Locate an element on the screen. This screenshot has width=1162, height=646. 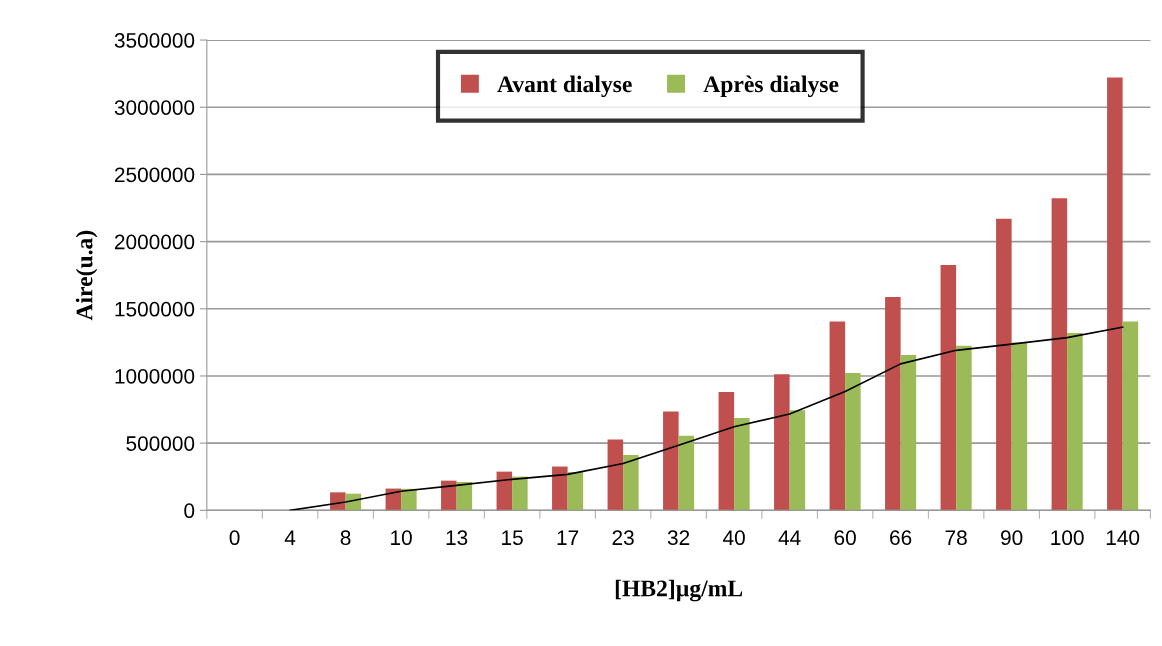
x-tick-label: 13 is located at coordinates (457, 538).